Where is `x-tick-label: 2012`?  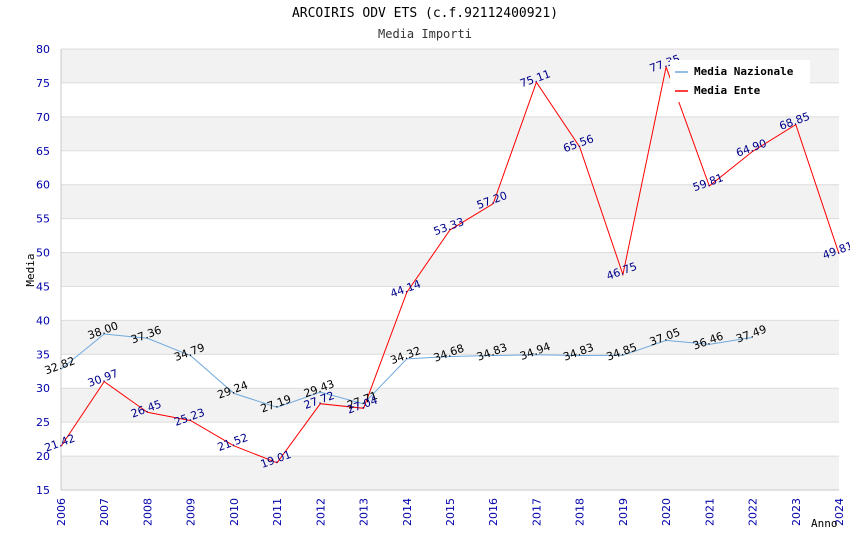
x-tick-label: 2012 is located at coordinates (320, 512).